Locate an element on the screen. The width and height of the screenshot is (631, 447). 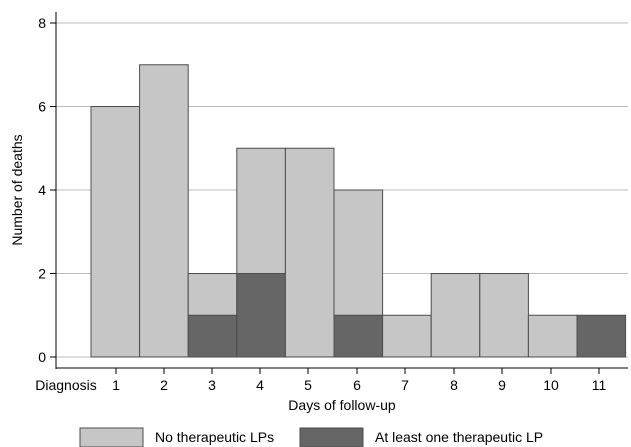
x-tick-label-7: 7 is located at coordinates (405, 385).